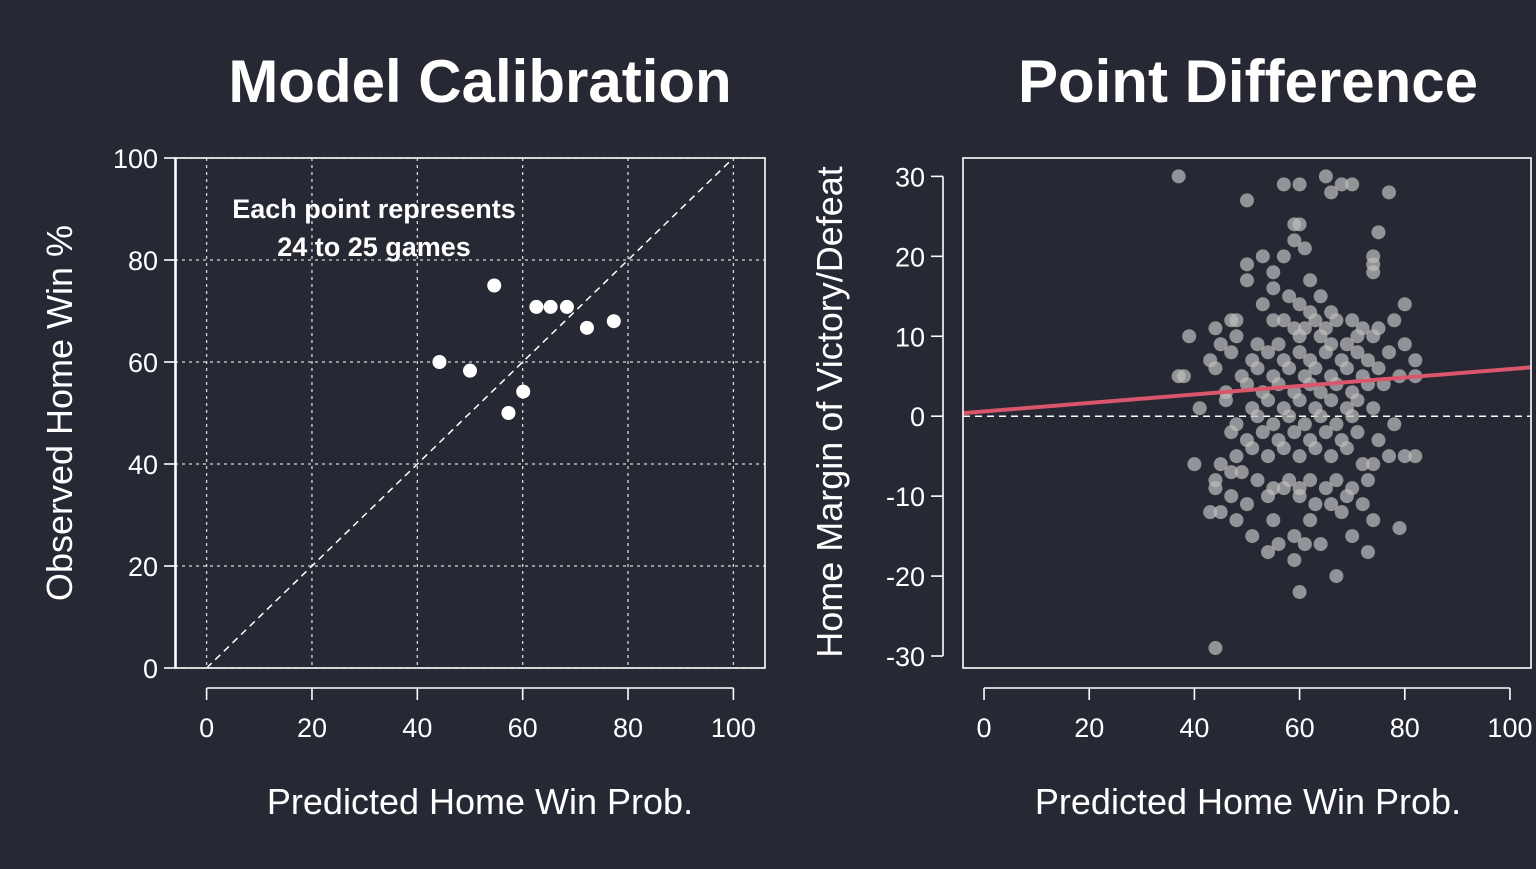 This screenshot has width=1536, height=869. Describe the element at coordinates (143, 567) in the screenshot. I see `calibration-y-tick-label: 20` at that location.